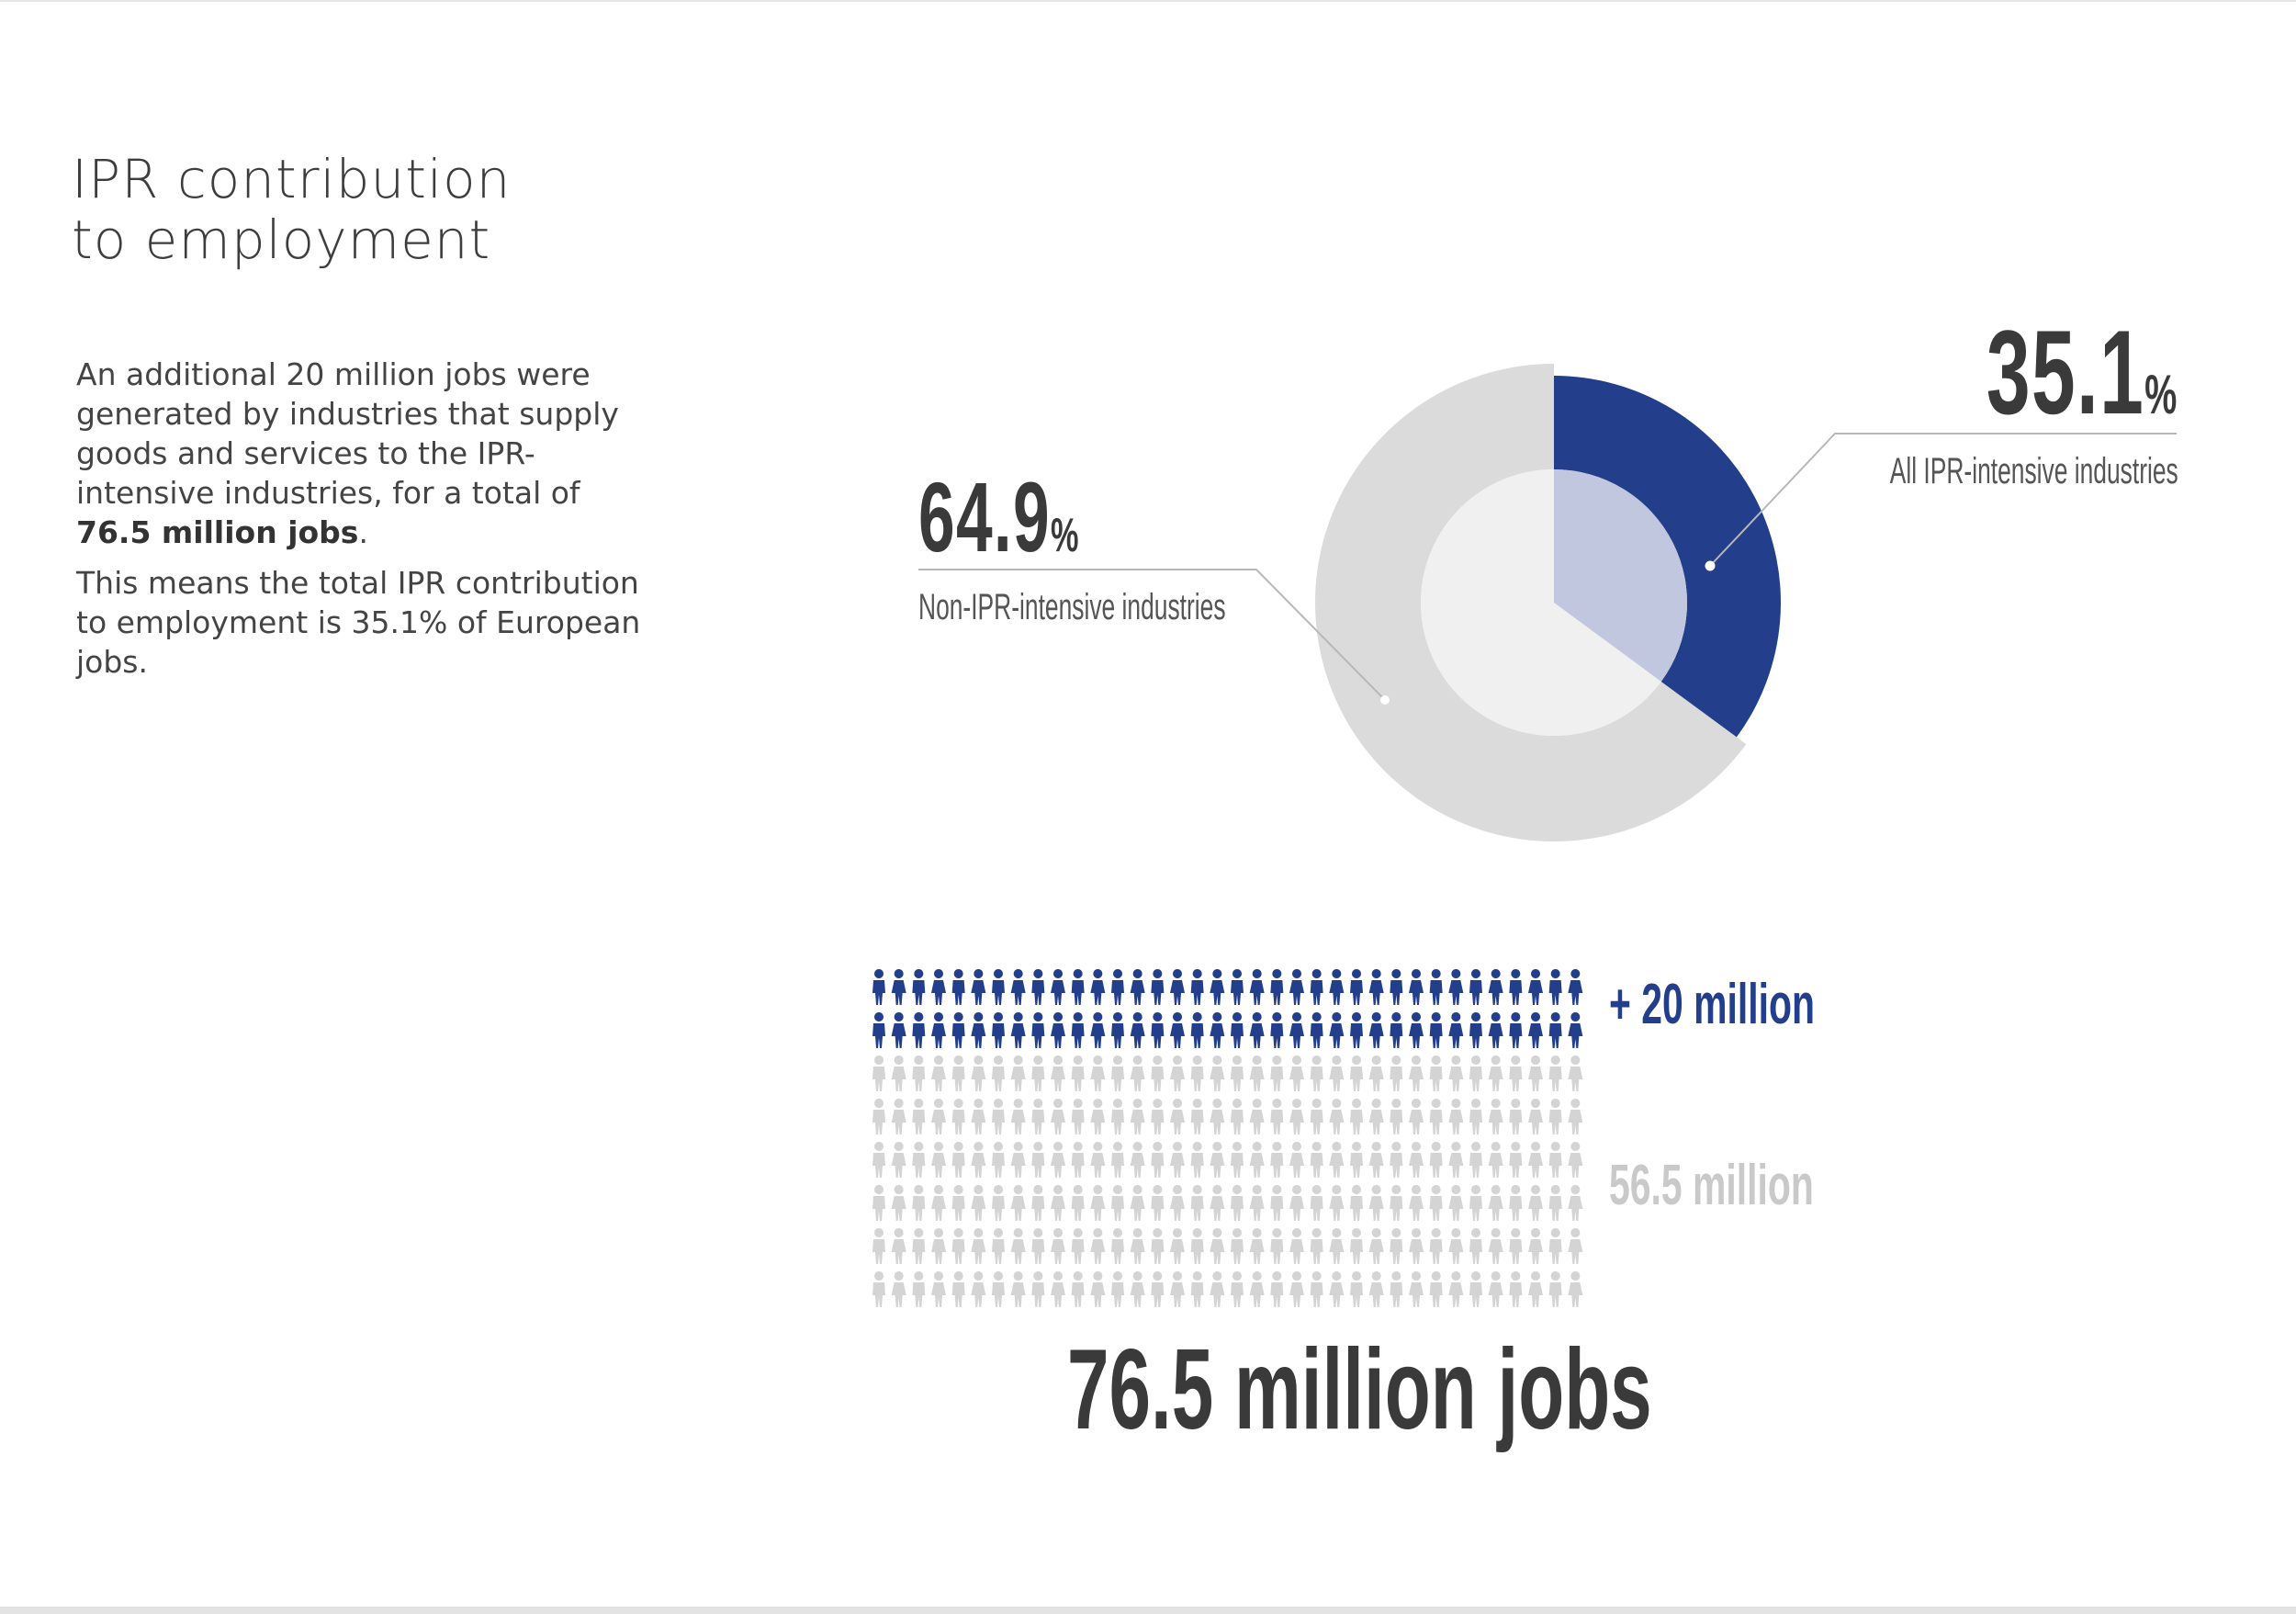 The width and height of the screenshot is (2296, 1614). What do you see at coordinates (1764, 1004) in the screenshot?
I see `additional-jobs-label: + 20 million` at bounding box center [1764, 1004].